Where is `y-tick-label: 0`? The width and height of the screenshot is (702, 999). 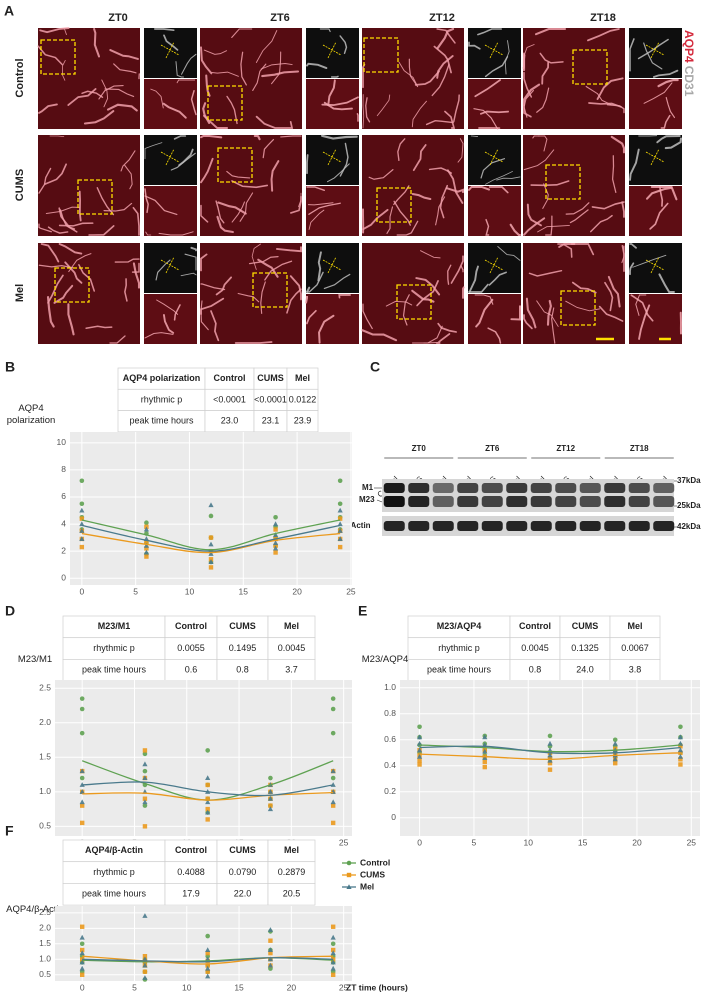 y-tick-label: 0 is located at coordinates (63, 577).